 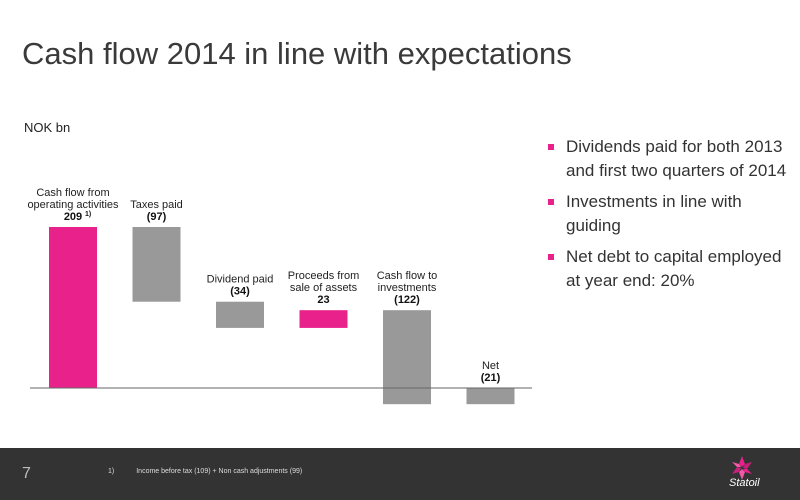 I want to click on bullet-text: Investments in line with guiding, so click(x=654, y=213).